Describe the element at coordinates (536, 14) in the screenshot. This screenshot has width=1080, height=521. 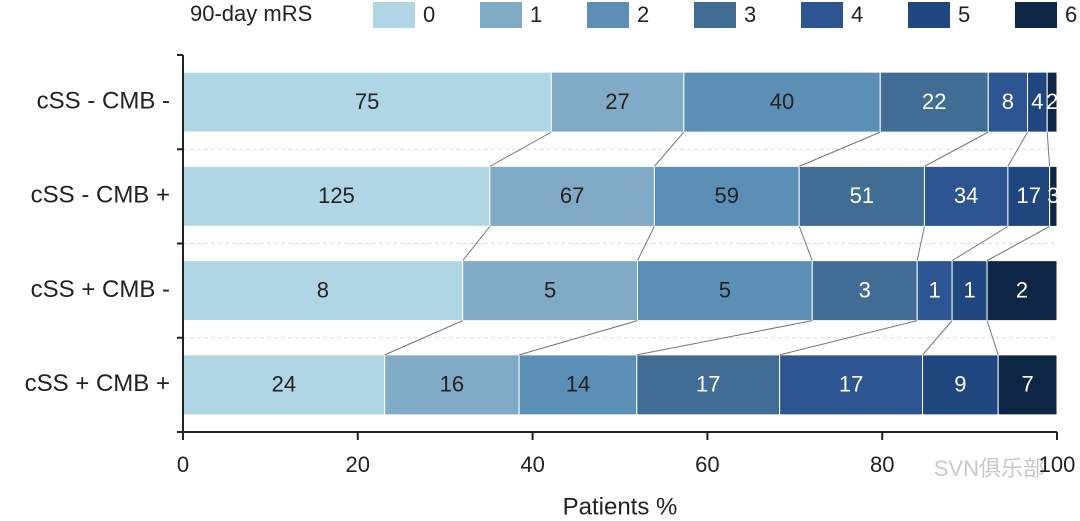
I see `legend-label: 1` at that location.